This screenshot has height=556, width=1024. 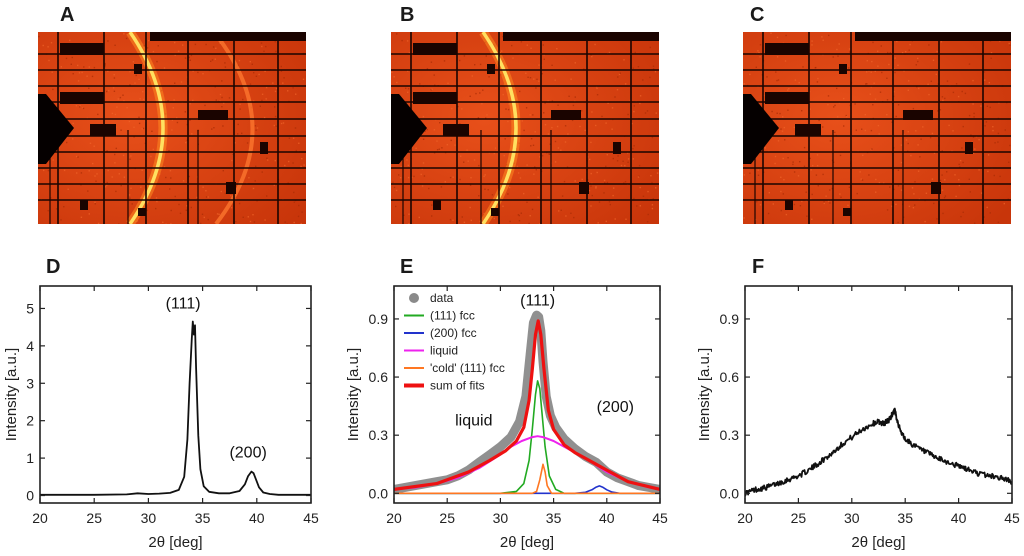 What do you see at coordinates (444, 351) in the screenshot?
I see `legend-entry: liquid` at bounding box center [444, 351].